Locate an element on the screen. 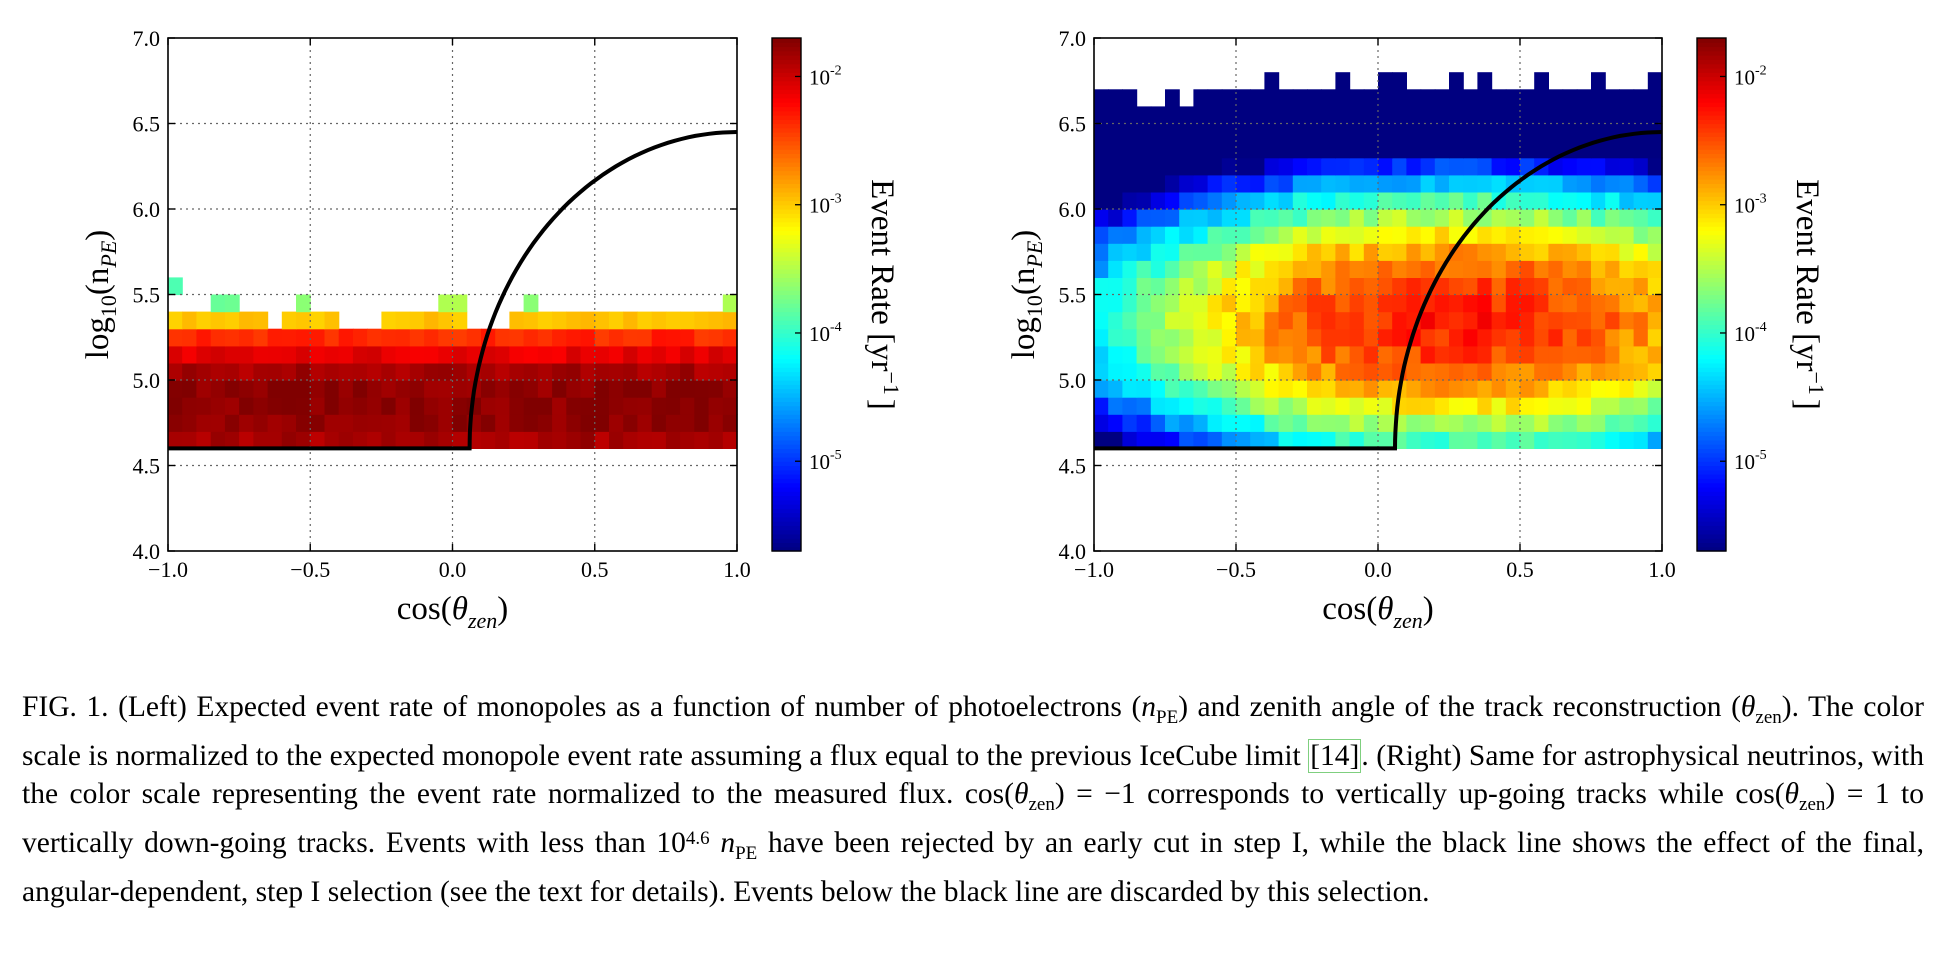  colorbar-tick-exp: -5 is located at coordinates (1761, 455).